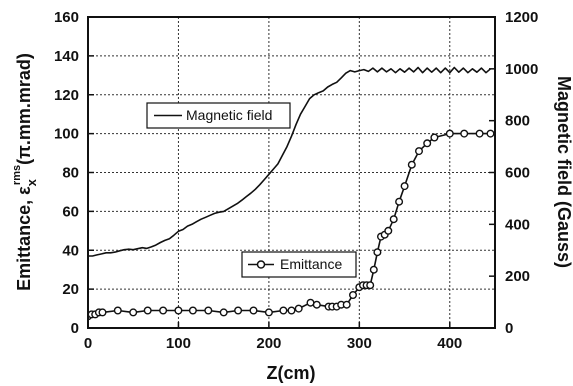 The image size is (573, 386). What do you see at coordinates (70, 250) in the screenshot?
I see `y-left-tick-label: 40` at bounding box center [70, 250].